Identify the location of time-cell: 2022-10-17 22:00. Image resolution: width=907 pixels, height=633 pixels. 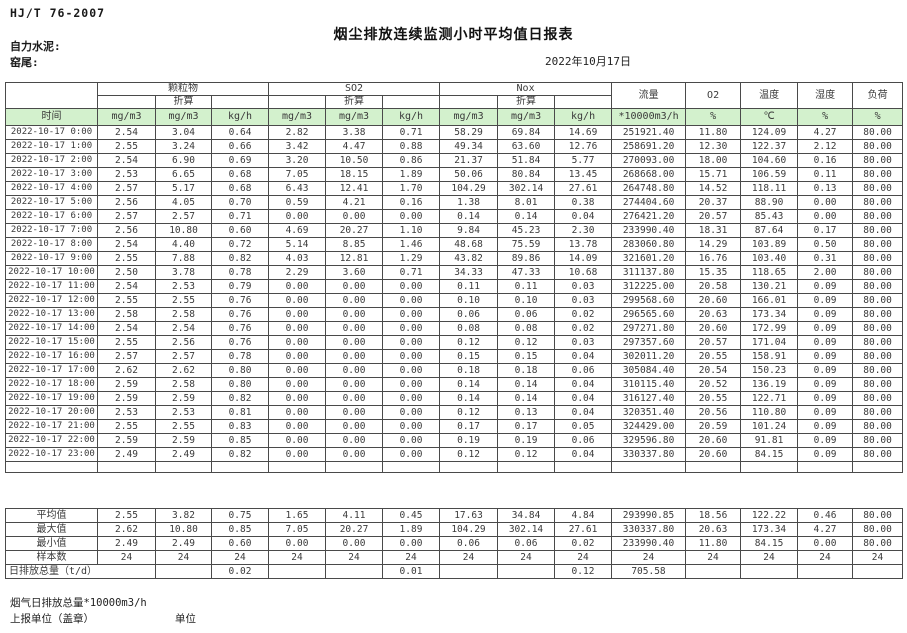
(51, 440).